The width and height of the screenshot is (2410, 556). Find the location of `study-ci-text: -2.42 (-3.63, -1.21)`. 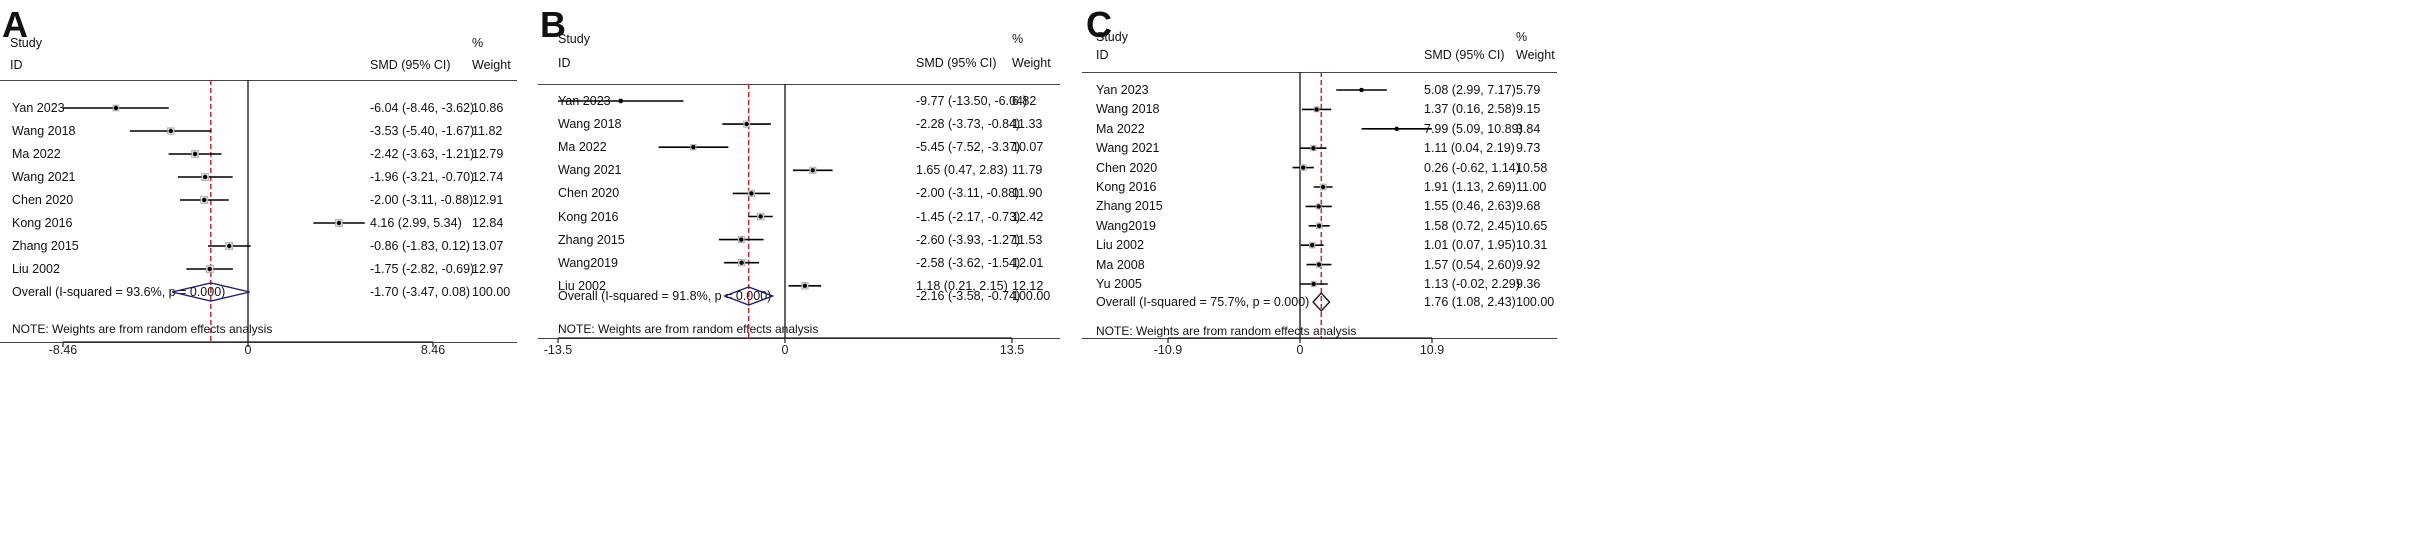

study-ci-text: -2.42 (-3.63, -1.21) is located at coordinates (422, 154).